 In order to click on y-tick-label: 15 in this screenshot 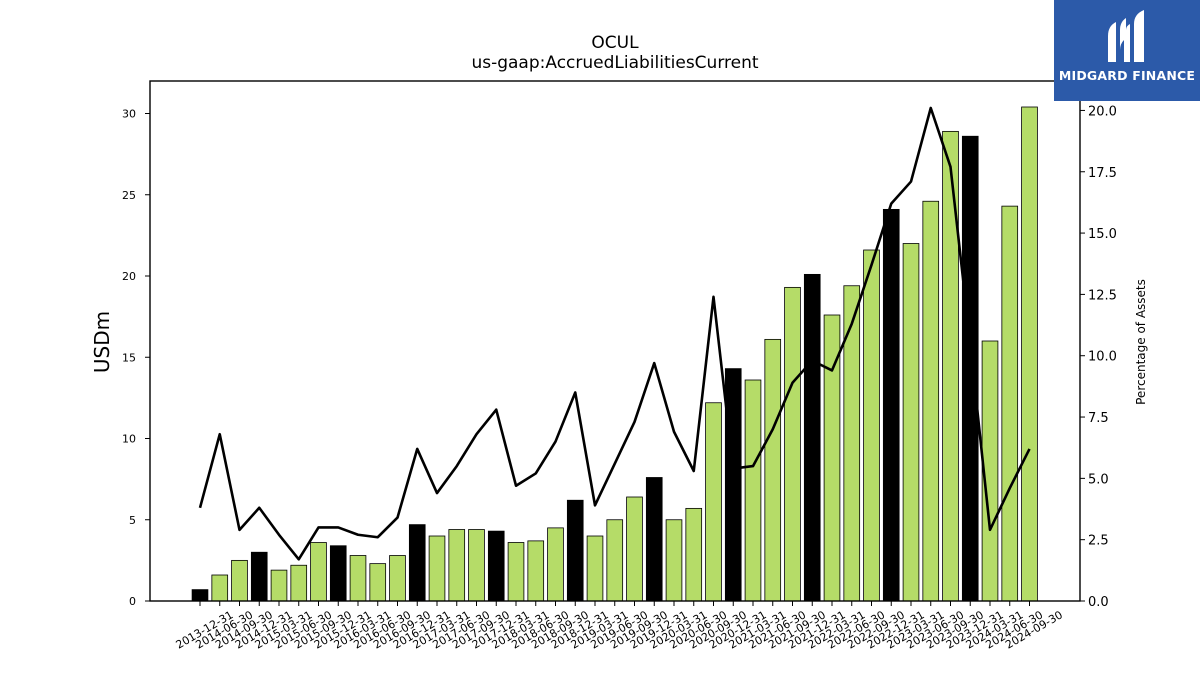, I will do `click(129, 357)`.